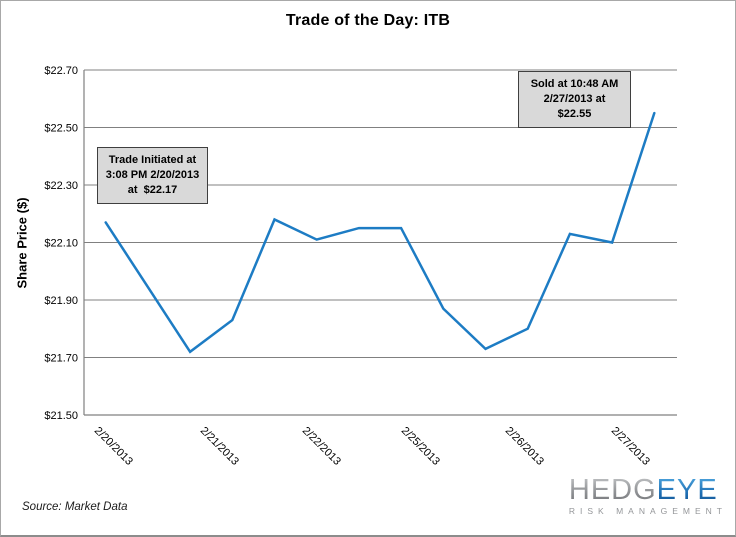 The width and height of the screenshot is (736, 537). What do you see at coordinates (368, 20) in the screenshot?
I see `chart-title: Trade of the Day: ITB` at bounding box center [368, 20].